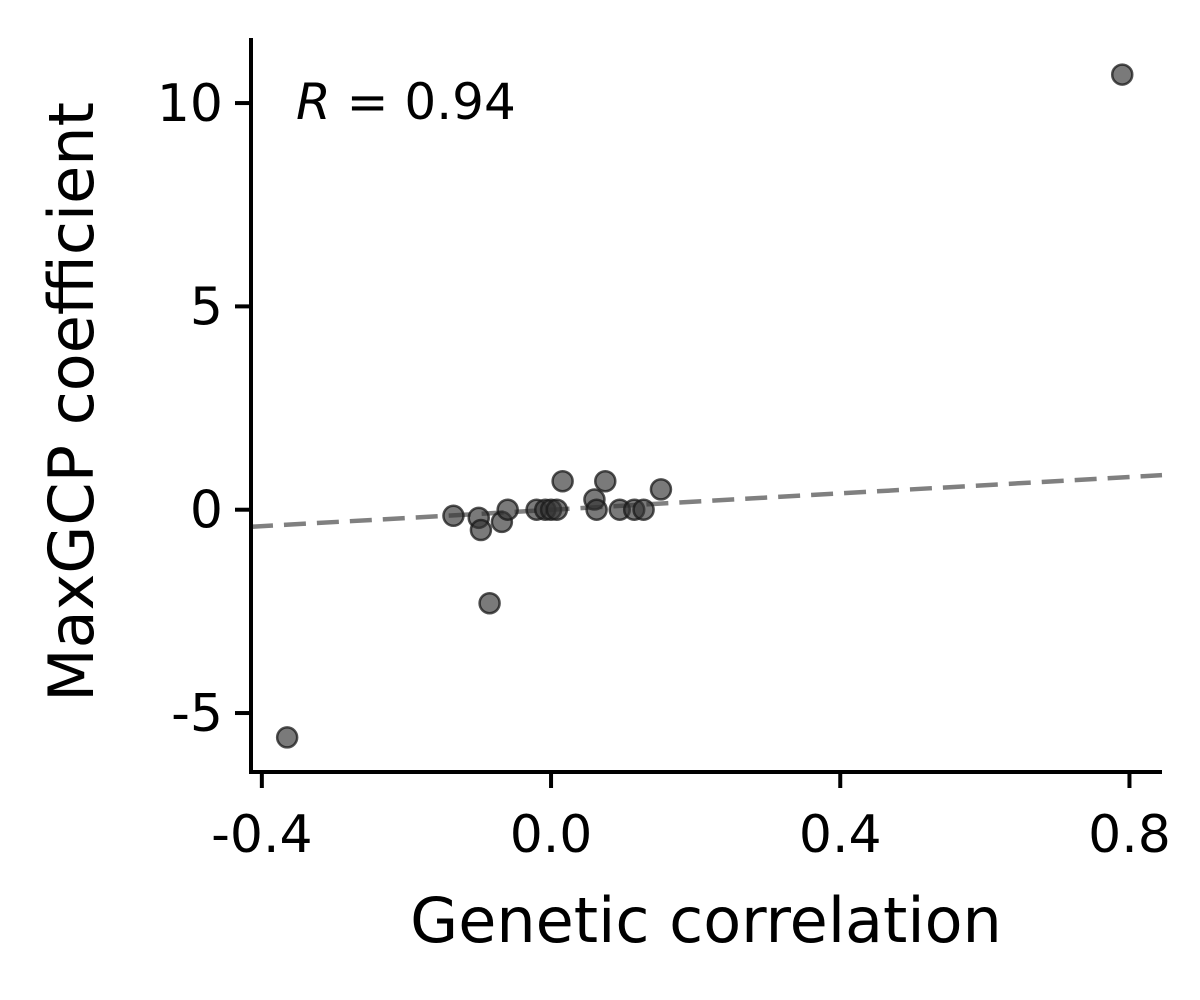 The width and height of the screenshot is (1200, 1000). I want to click on y-axis-title: MaxGCP coefficient, so click(71, 402).